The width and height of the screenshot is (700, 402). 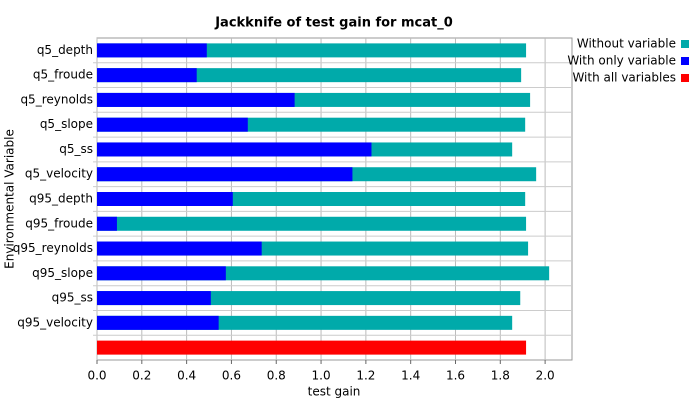 I want to click on y-tick-label: q95_slope, so click(x=62, y=273).